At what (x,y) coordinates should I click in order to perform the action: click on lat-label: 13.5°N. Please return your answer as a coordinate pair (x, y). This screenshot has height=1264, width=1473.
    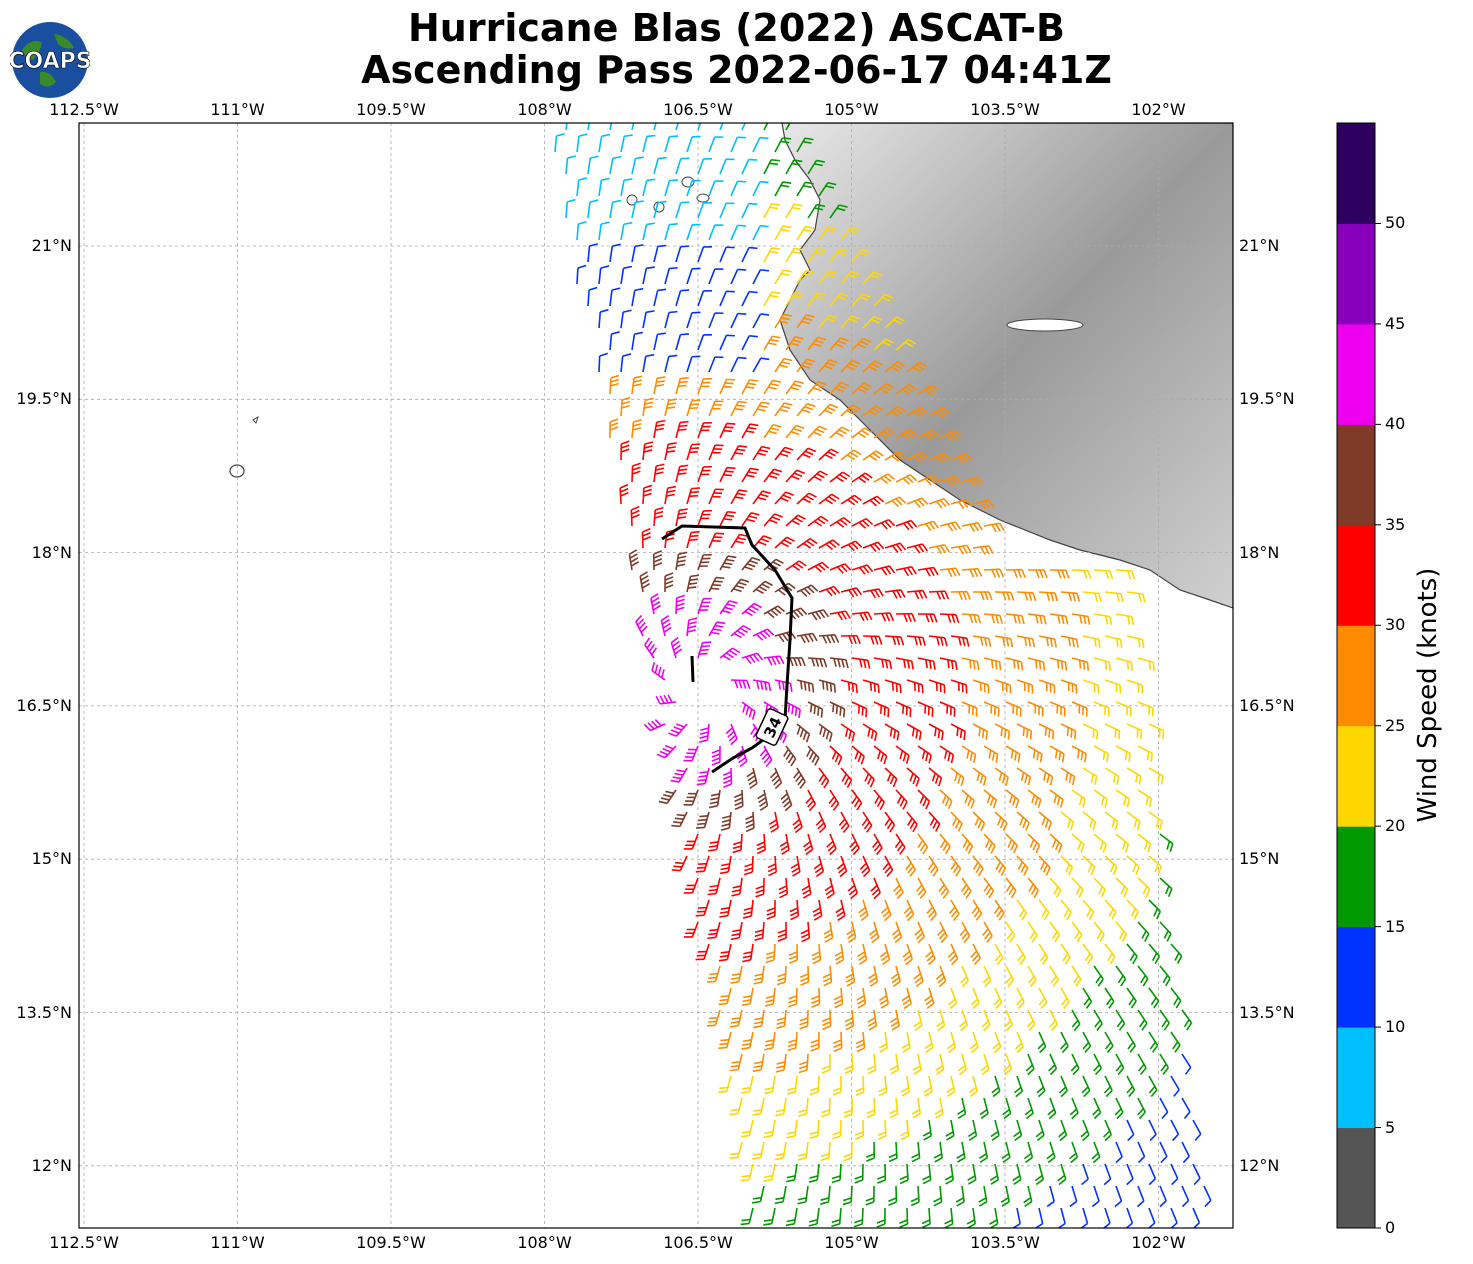
    Looking at the image, I should click on (44, 1012).